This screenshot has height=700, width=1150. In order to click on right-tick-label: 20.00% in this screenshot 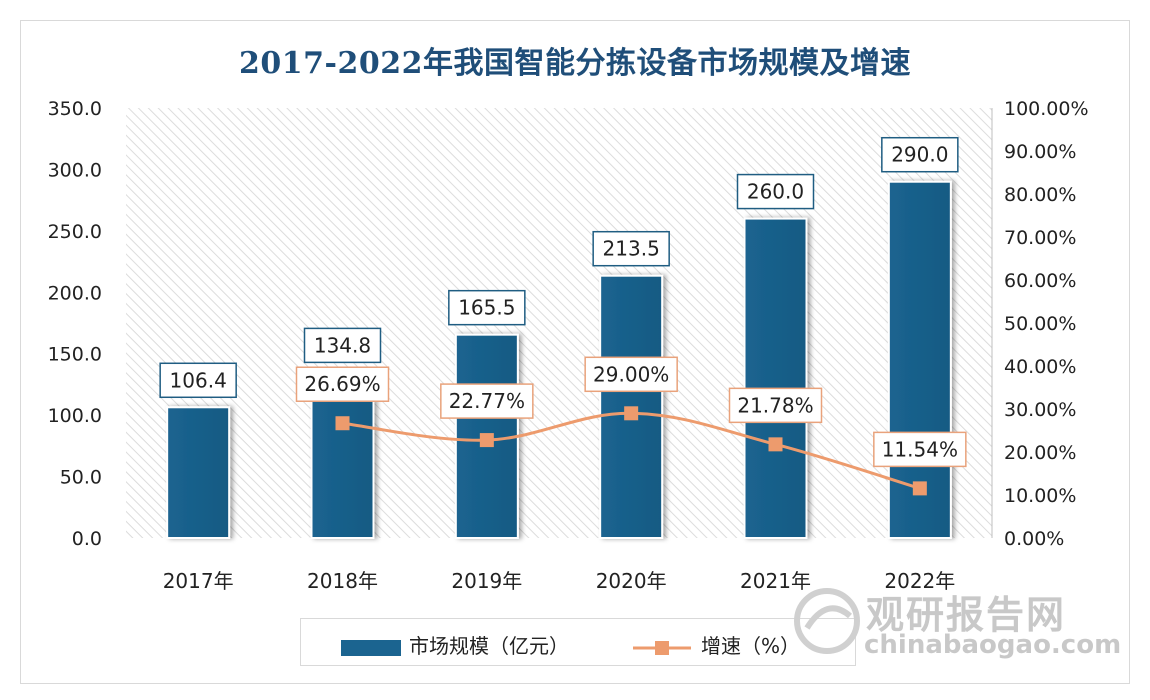, I will do `click(1040, 453)`.